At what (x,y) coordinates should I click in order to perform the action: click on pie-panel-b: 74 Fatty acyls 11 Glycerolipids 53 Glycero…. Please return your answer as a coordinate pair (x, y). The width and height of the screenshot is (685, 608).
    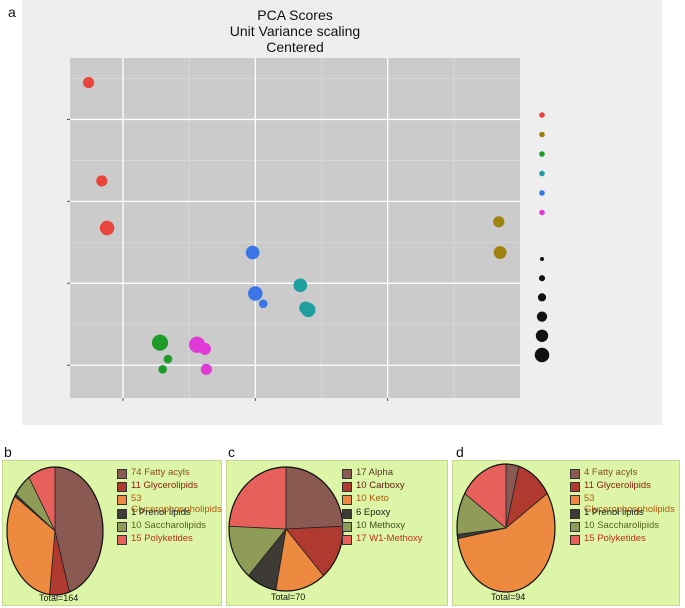
    Looking at the image, I should click on (112, 533).